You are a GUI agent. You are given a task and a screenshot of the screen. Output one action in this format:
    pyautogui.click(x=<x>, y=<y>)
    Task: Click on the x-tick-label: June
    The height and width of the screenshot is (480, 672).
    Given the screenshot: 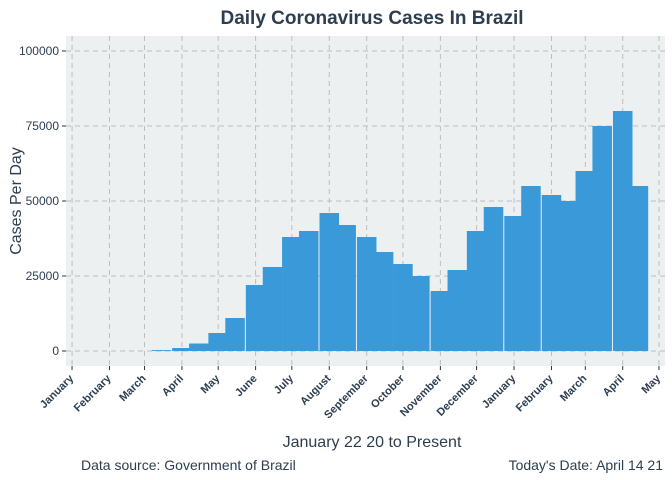 What is the action you would take?
    pyautogui.click(x=246, y=386)
    